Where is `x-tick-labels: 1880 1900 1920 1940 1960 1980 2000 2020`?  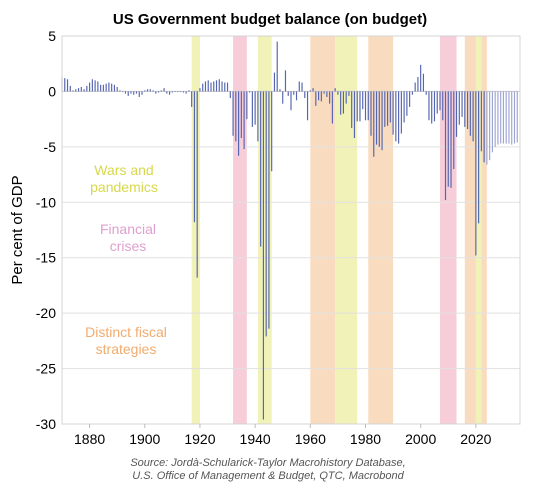
x-tick-labels: 1880 1900 1920 1940 1960 1980 2000 2020 is located at coordinates (283, 435).